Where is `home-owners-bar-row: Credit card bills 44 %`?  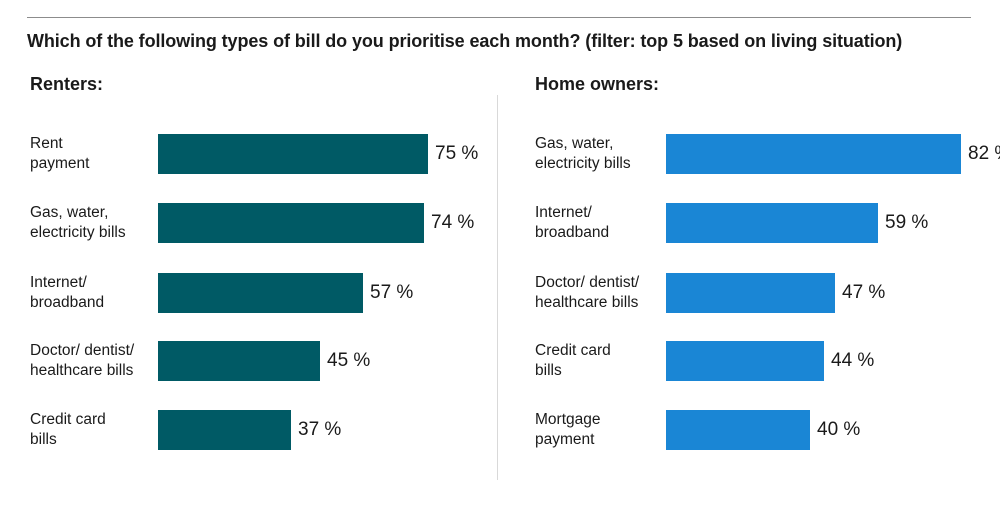
home-owners-bar-row: Credit card bills 44 % is located at coordinates (765, 361).